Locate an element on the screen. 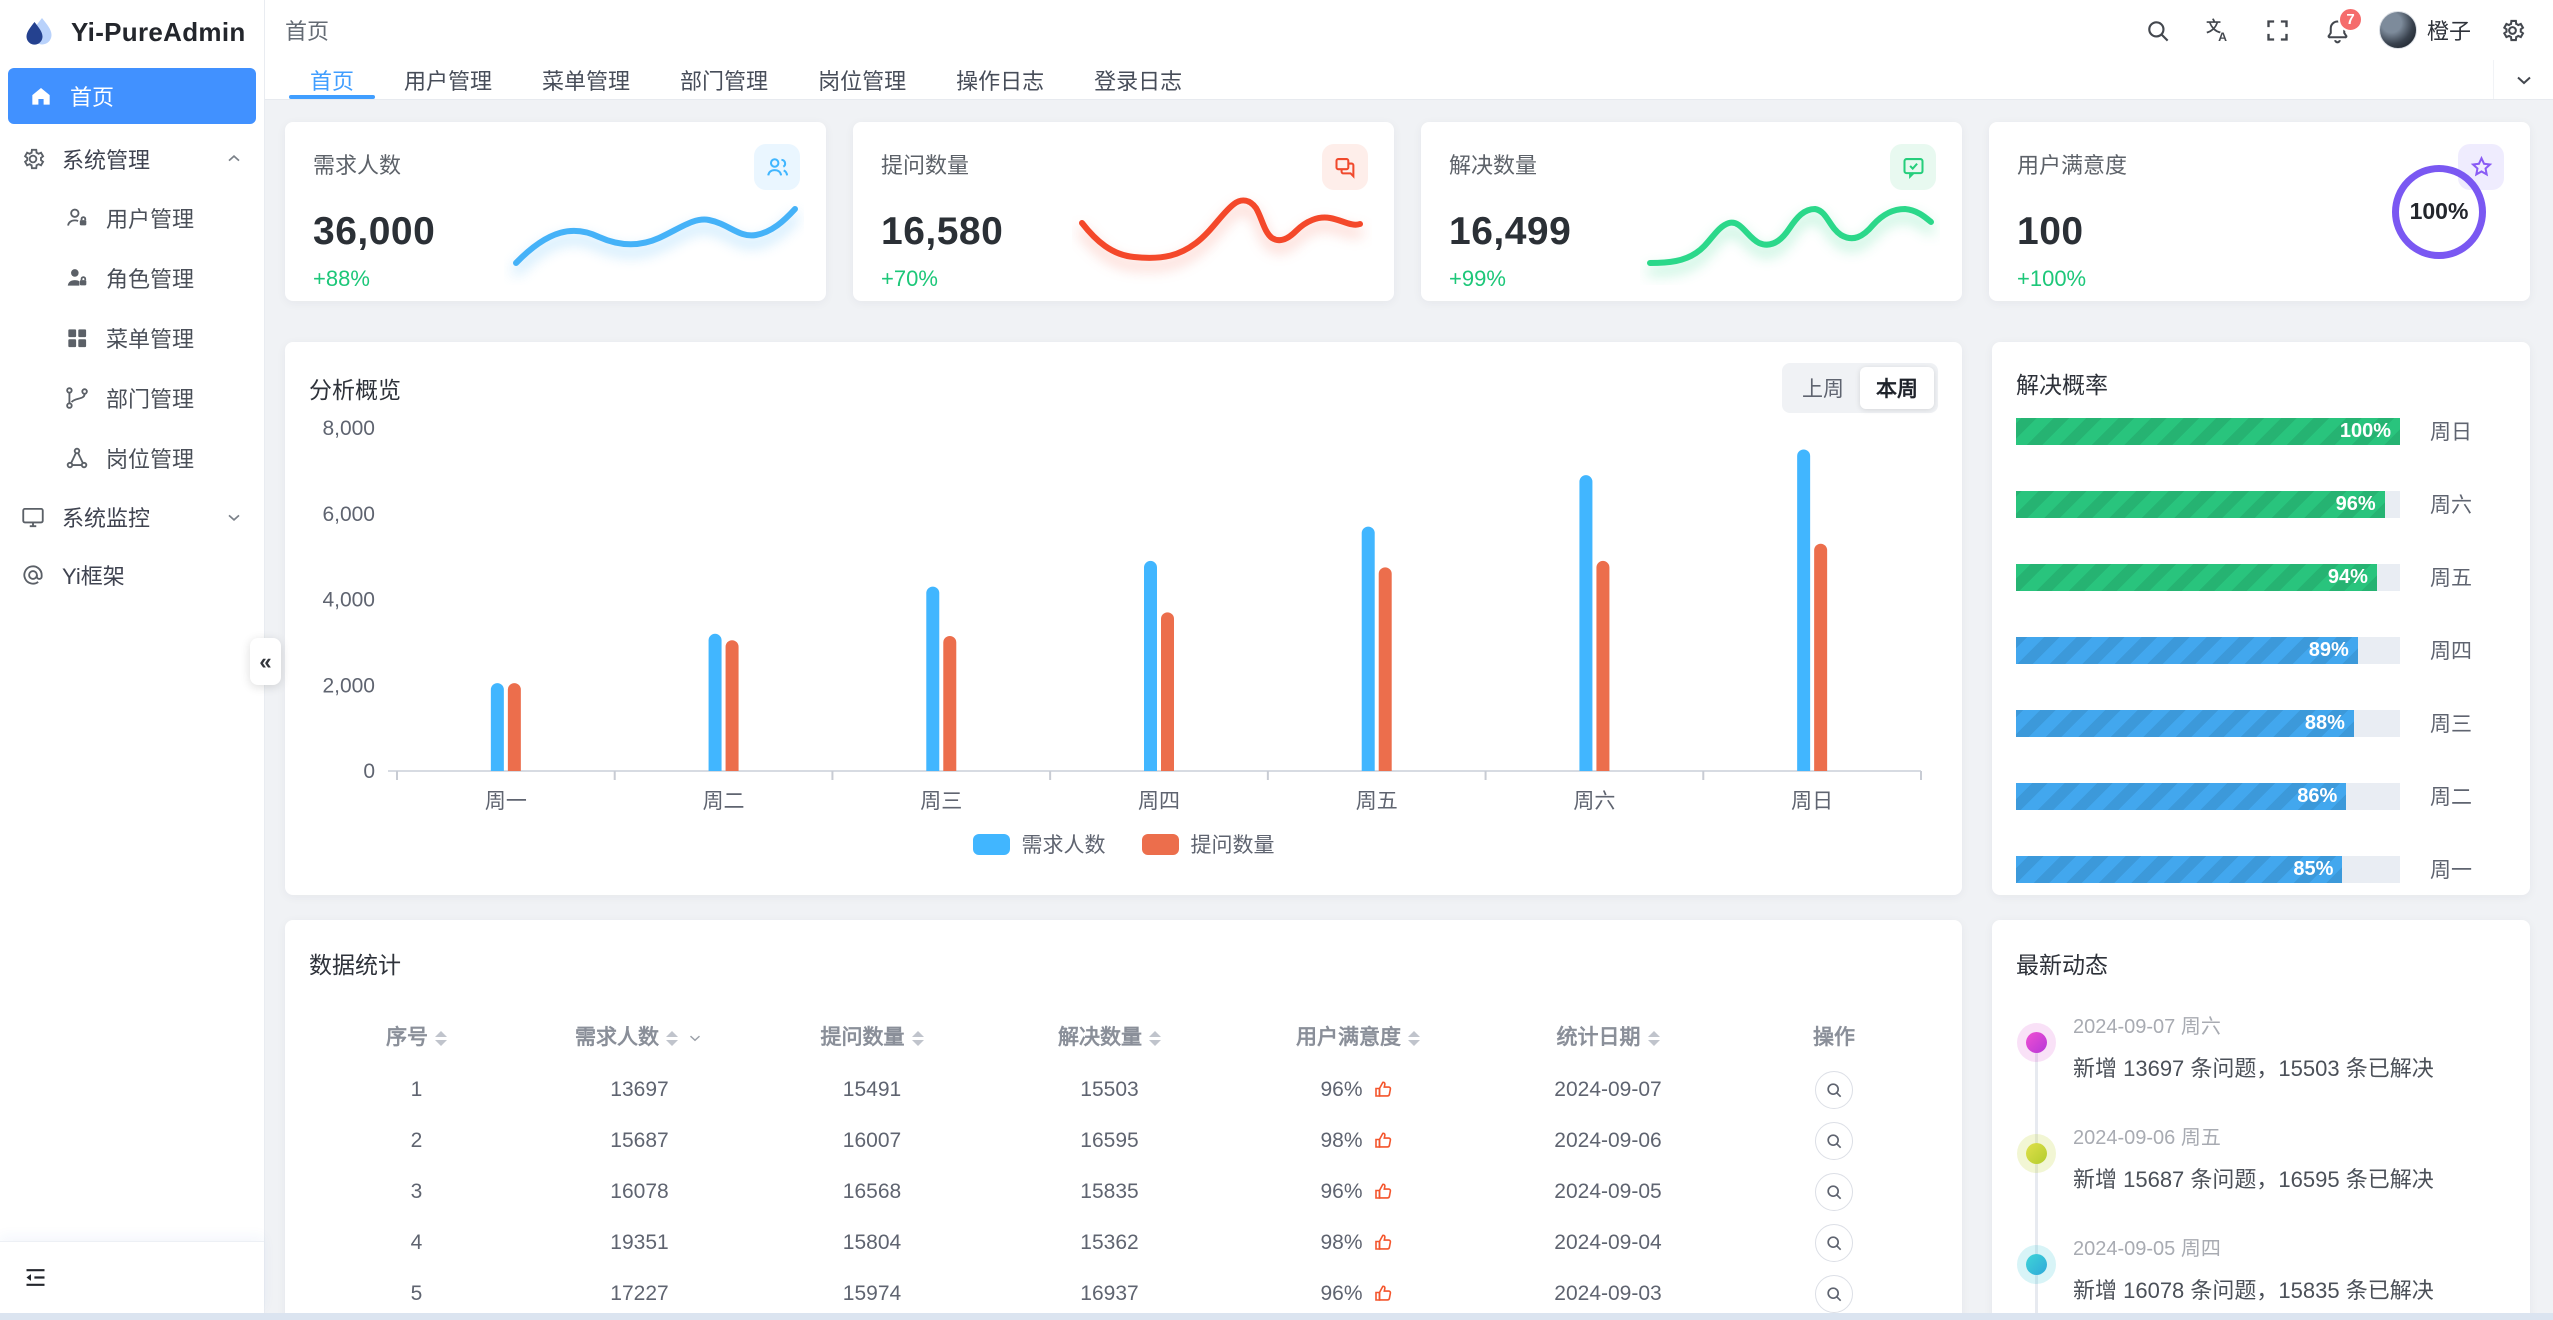 The height and width of the screenshot is (1320, 2553). stat-card-demand: 需求人数 36,000 +88% is located at coordinates (555, 211).